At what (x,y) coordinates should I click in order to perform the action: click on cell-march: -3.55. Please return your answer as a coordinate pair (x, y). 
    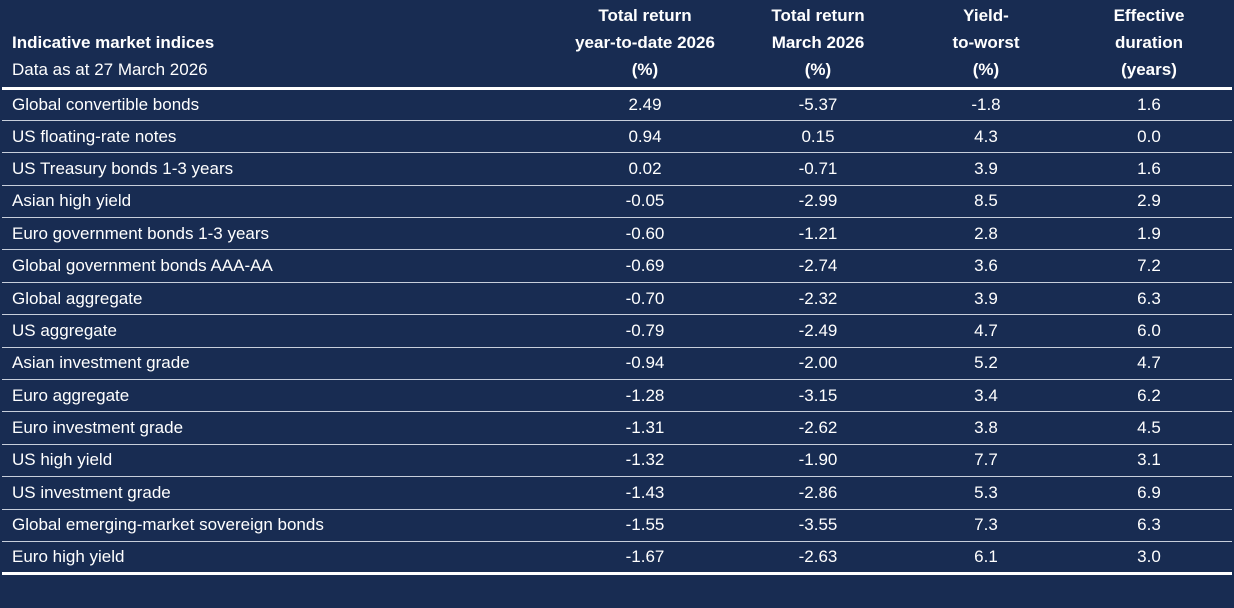
    Looking at the image, I should click on (818, 525).